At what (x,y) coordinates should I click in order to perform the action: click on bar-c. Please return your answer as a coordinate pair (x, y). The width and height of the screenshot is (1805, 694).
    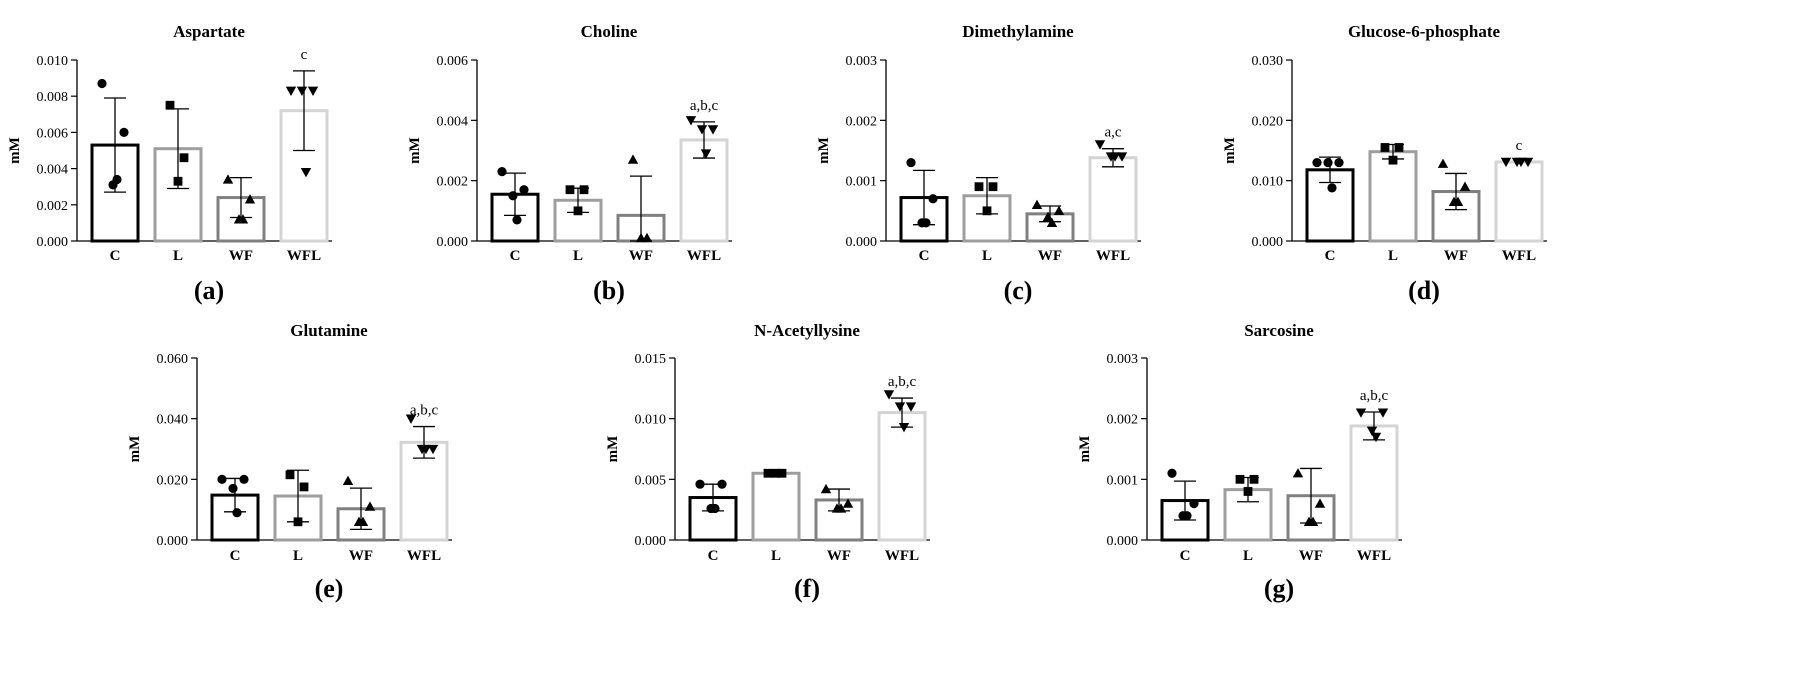
    Looking at the image, I should click on (1330, 205).